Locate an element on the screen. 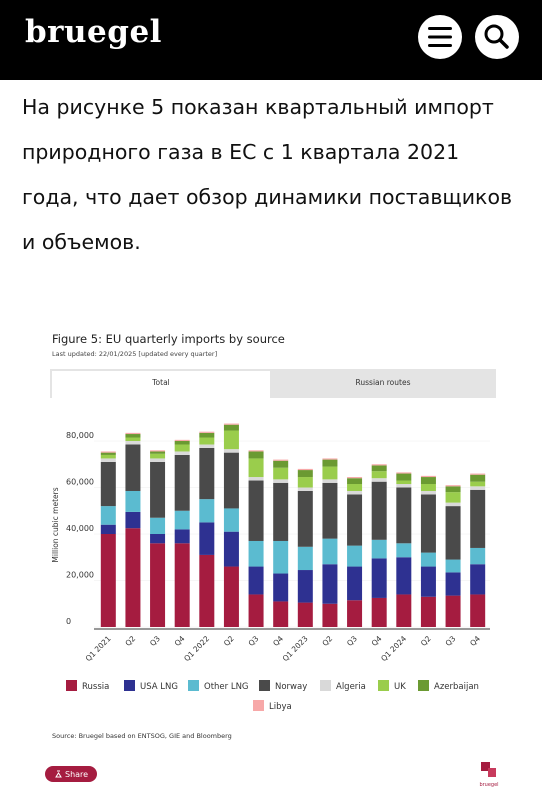  x-tick-label: Q1 2022 is located at coordinates (196, 648).